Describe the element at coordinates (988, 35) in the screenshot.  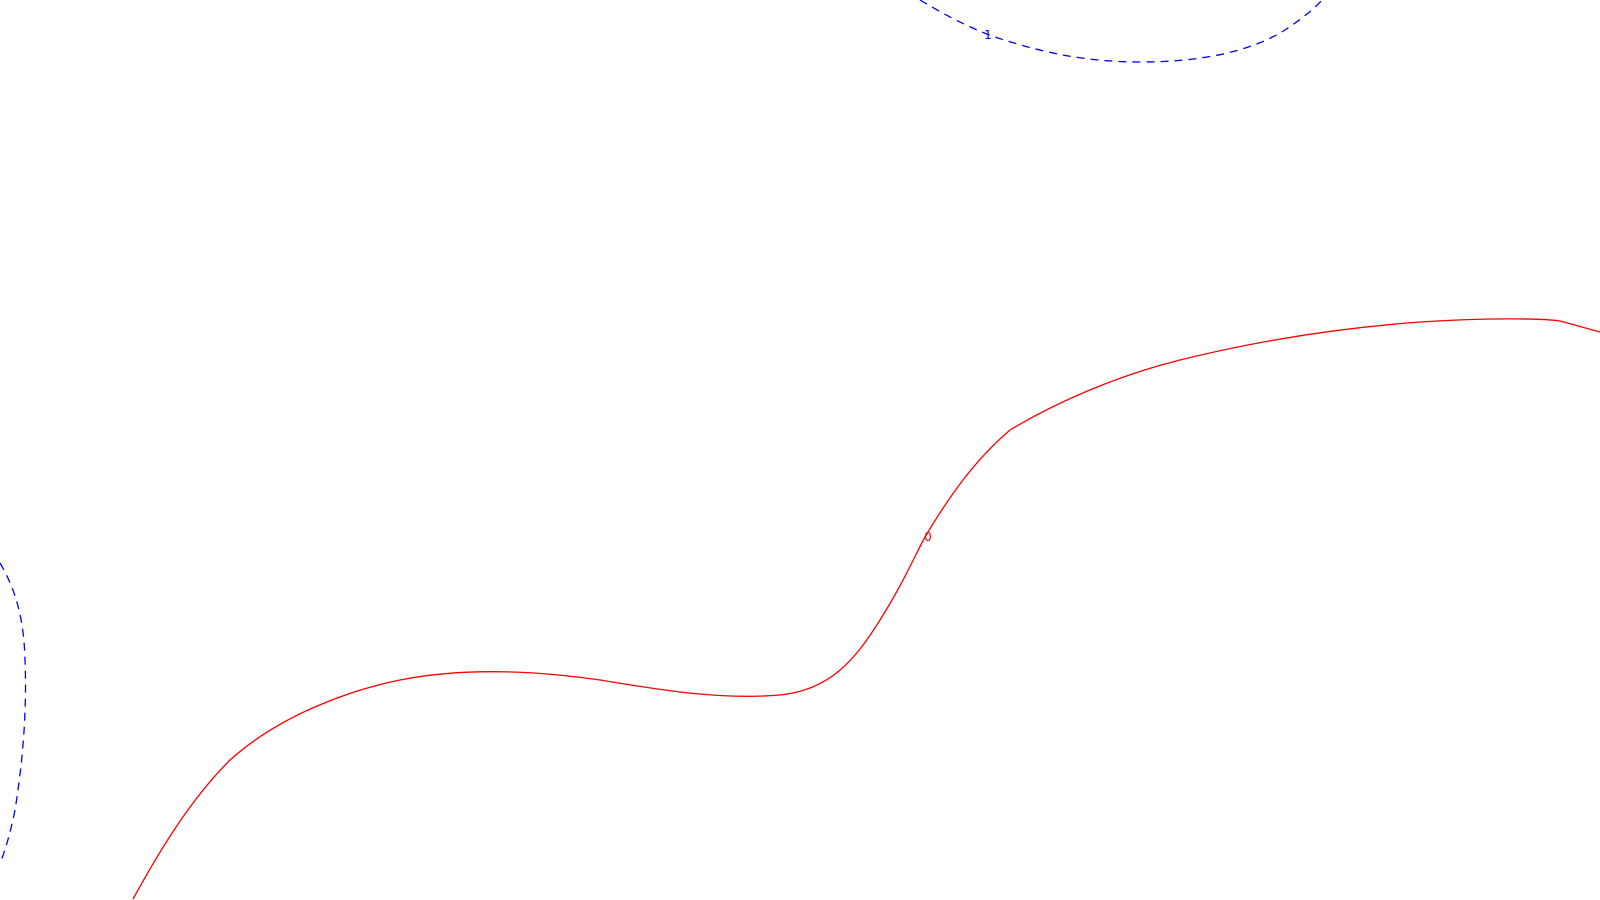
I see `contour-label-1: 1` at that location.